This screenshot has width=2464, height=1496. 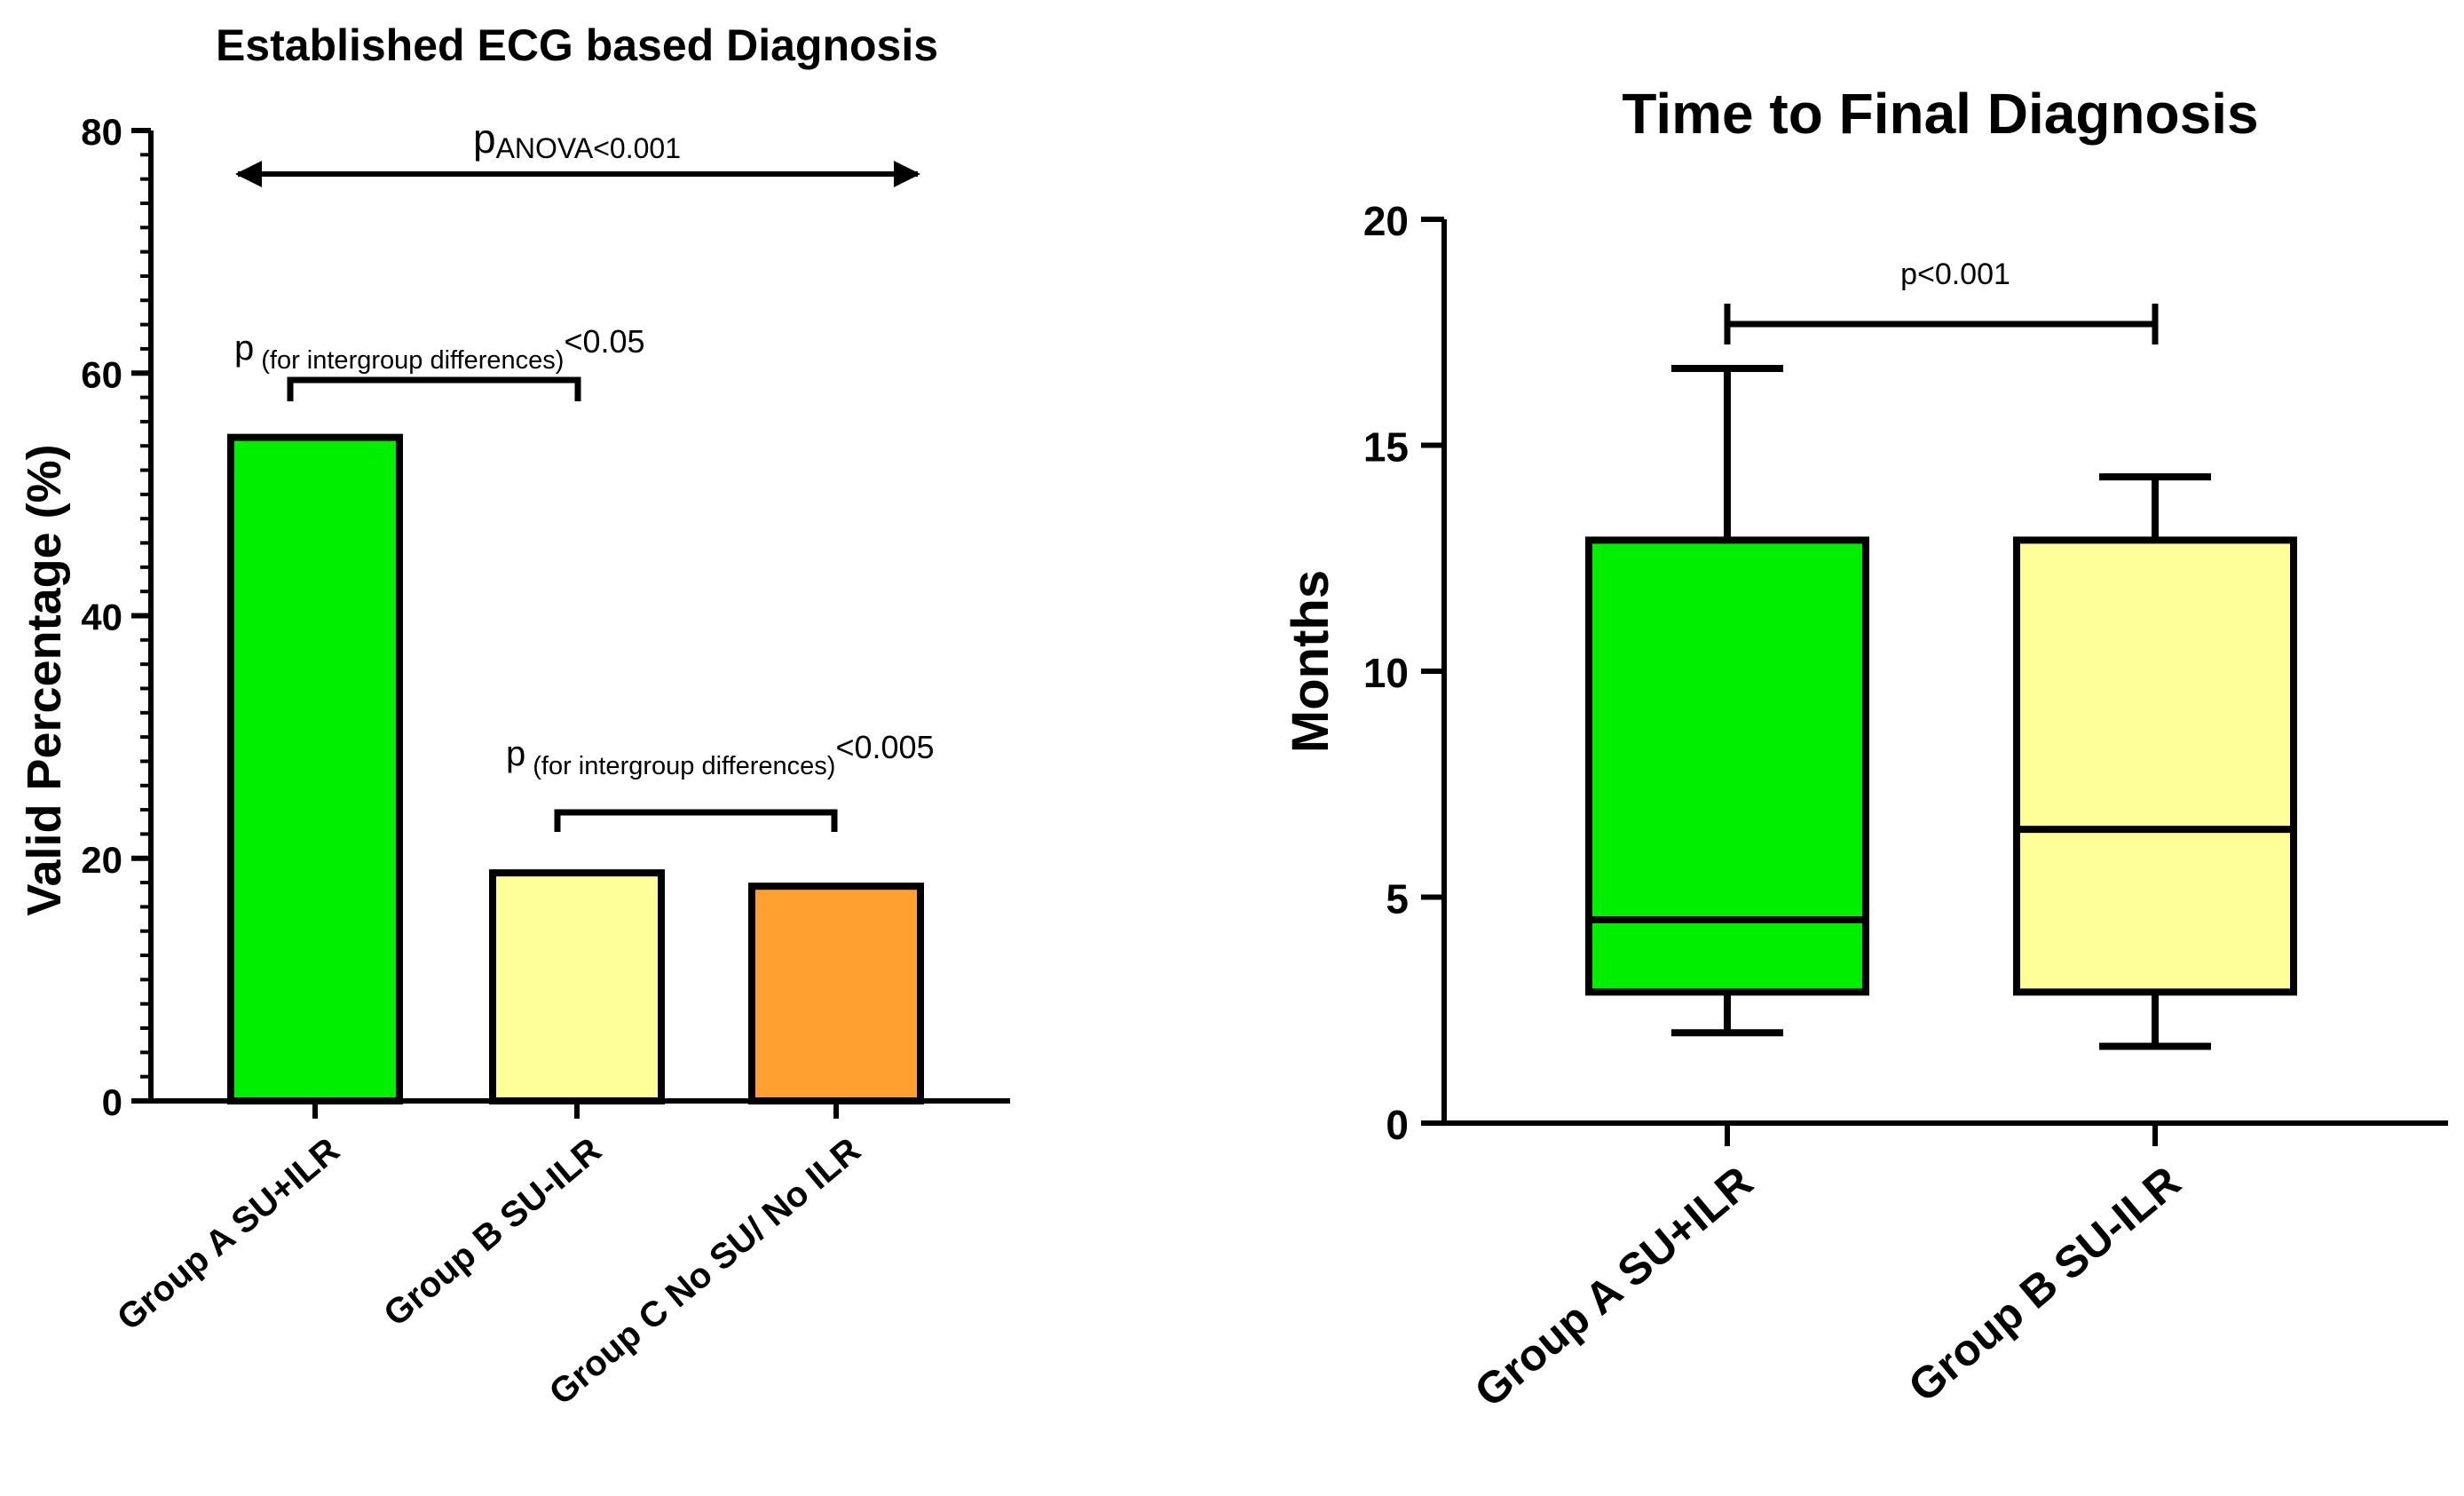 What do you see at coordinates (1386, 221) in the screenshot?
I see `box-plot-y-tick-label: 20` at bounding box center [1386, 221].